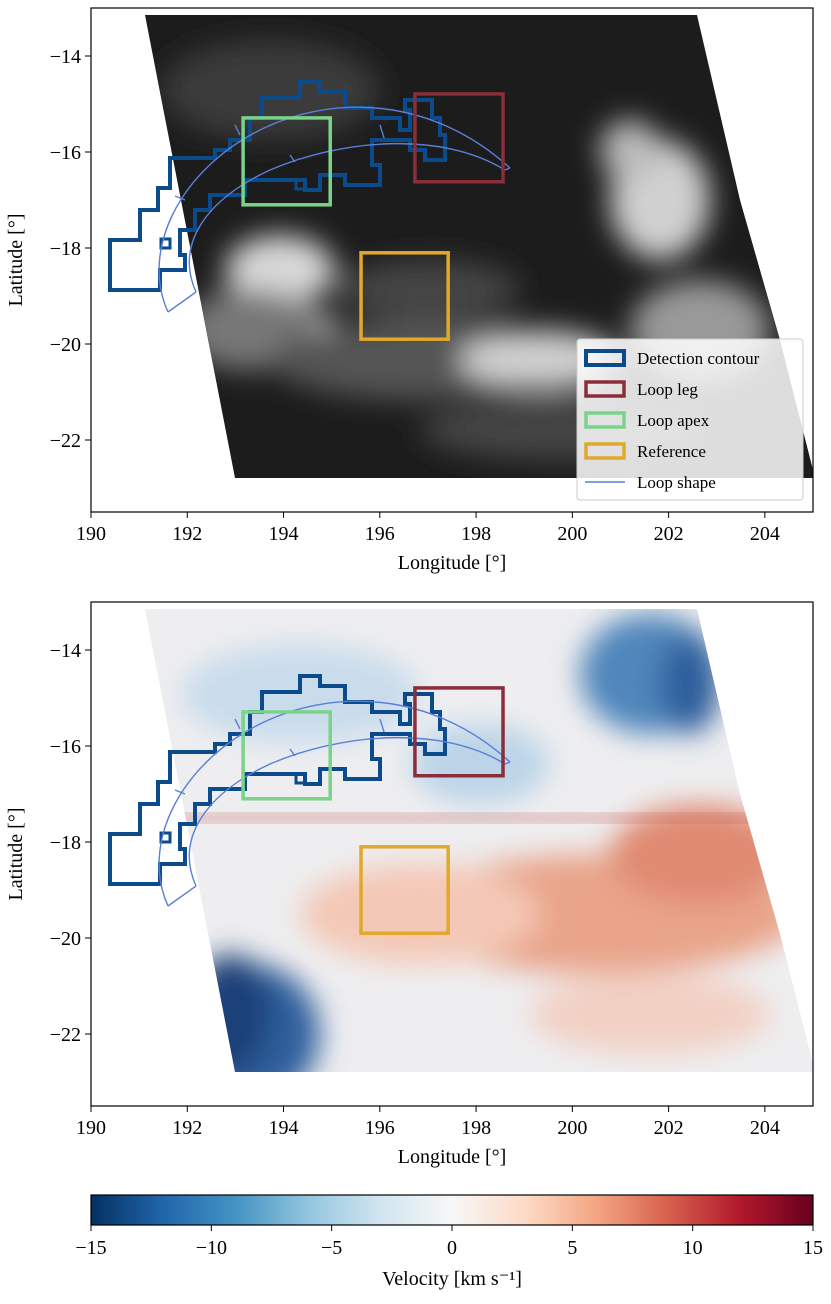 The height and width of the screenshot is (1304, 831). Describe the element at coordinates (671, 451) in the screenshot. I see `legend-label: Reference` at that location.